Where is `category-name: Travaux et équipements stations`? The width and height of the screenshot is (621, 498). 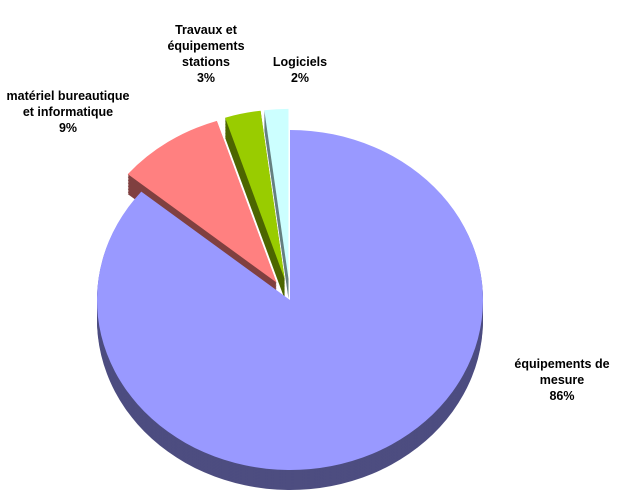 category-name: Travaux et équipements stations is located at coordinates (206, 46).